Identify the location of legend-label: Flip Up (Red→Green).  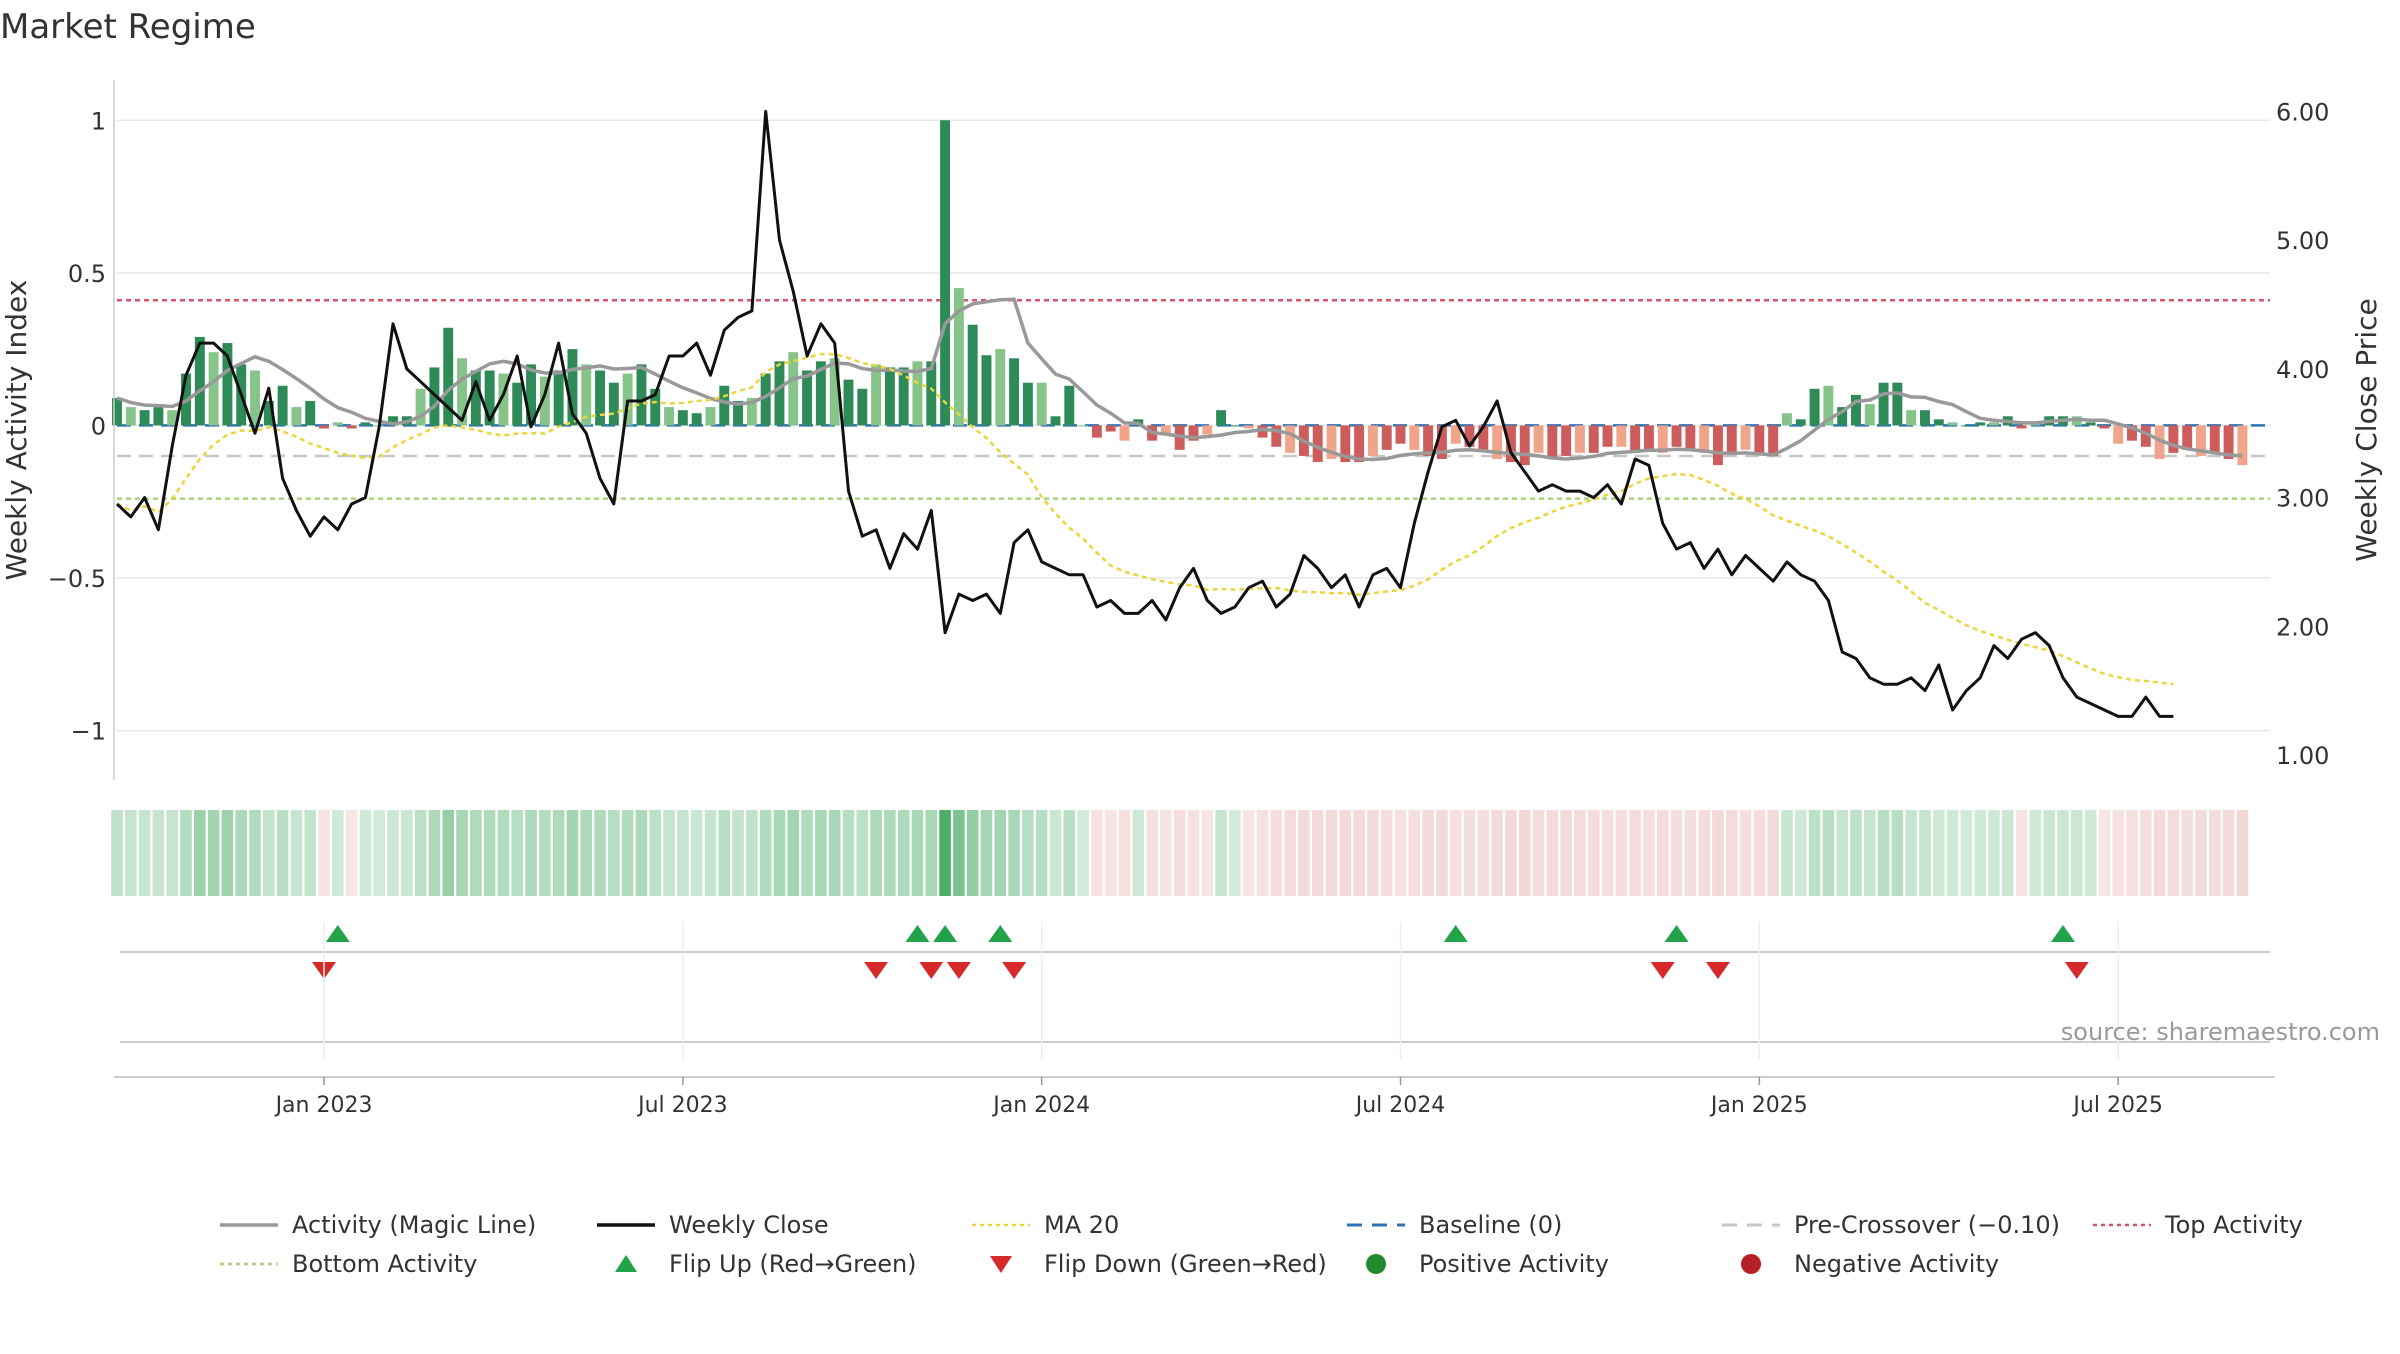
(793, 1264).